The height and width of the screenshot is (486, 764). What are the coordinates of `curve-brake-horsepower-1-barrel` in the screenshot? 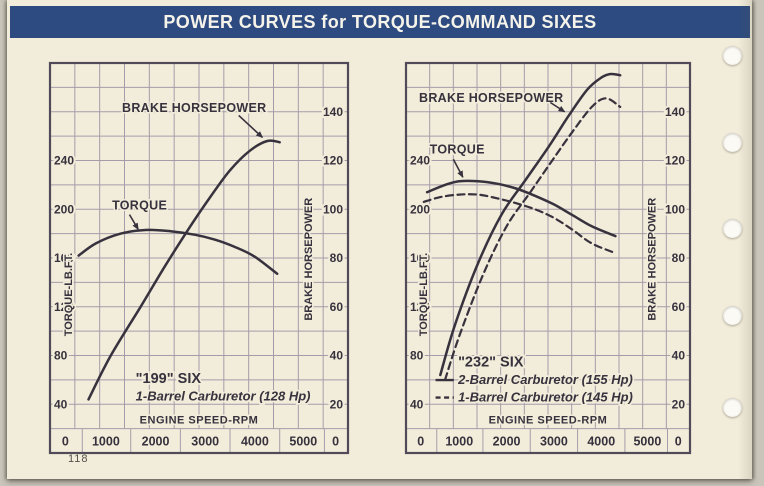 It's located at (532, 239).